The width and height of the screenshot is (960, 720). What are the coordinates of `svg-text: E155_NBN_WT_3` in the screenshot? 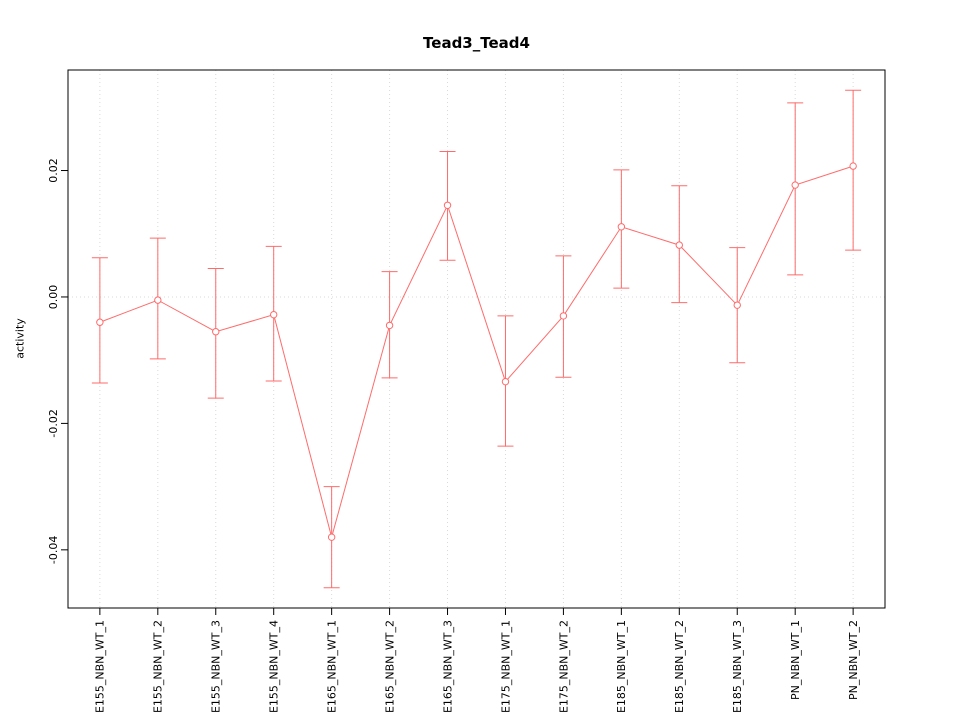 It's located at (216, 666).